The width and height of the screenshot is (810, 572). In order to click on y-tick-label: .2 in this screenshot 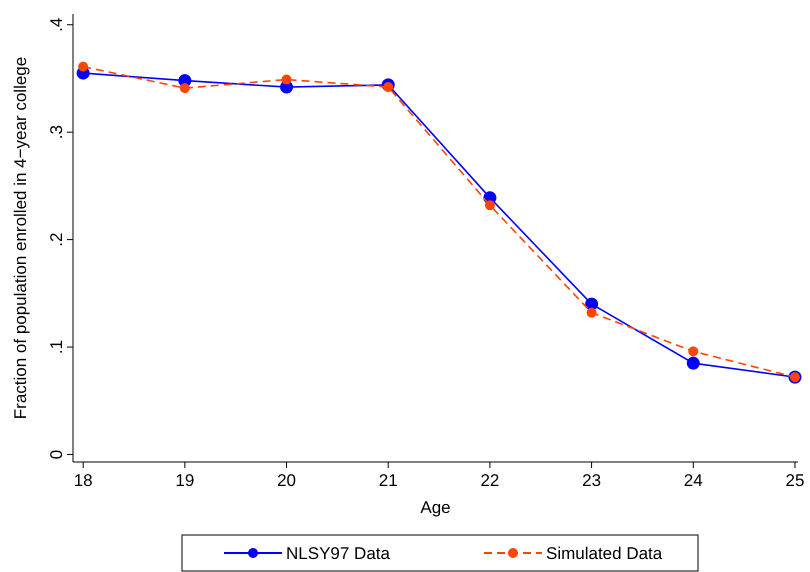, I will do `click(56, 239)`.